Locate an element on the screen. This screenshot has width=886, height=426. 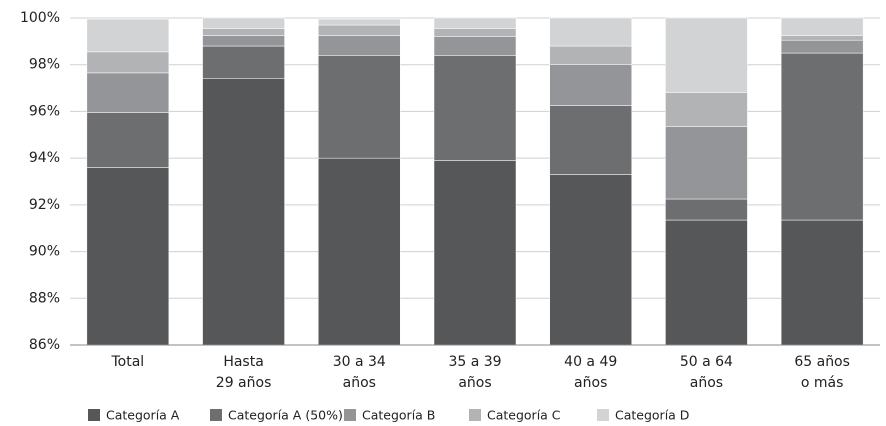
x-tick-label: Hasta is located at coordinates (243, 362).